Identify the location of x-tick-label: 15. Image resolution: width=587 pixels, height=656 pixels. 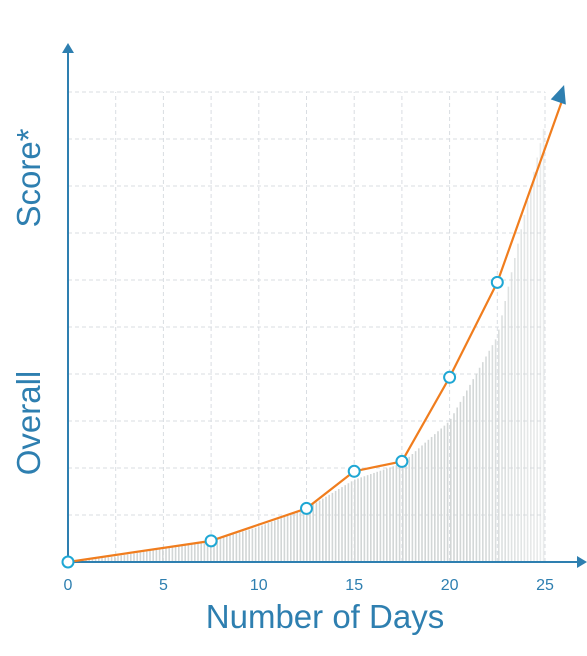
(354, 585).